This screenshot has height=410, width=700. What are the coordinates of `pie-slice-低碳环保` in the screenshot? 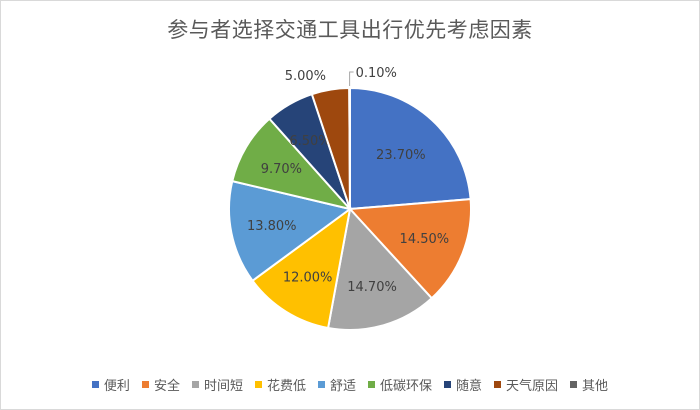 It's located at (292, 164).